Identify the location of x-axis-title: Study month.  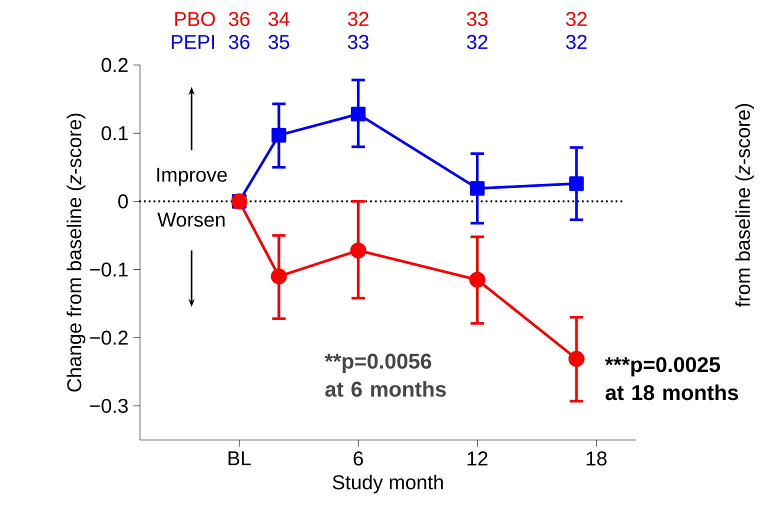
(387, 484).